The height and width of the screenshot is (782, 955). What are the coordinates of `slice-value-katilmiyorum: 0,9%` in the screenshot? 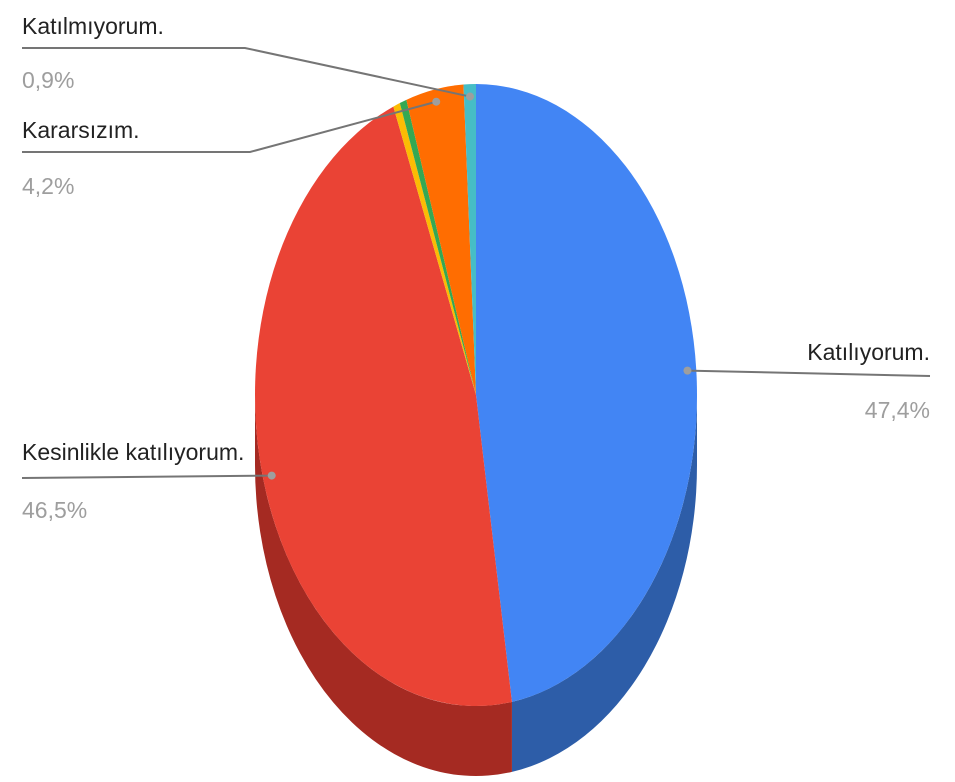 It's located at (48, 80).